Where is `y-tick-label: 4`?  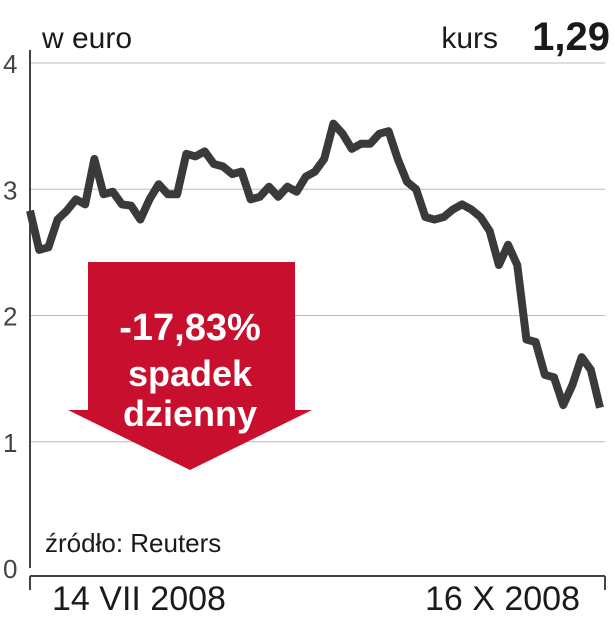
y-tick-label: 4 is located at coordinates (10, 64).